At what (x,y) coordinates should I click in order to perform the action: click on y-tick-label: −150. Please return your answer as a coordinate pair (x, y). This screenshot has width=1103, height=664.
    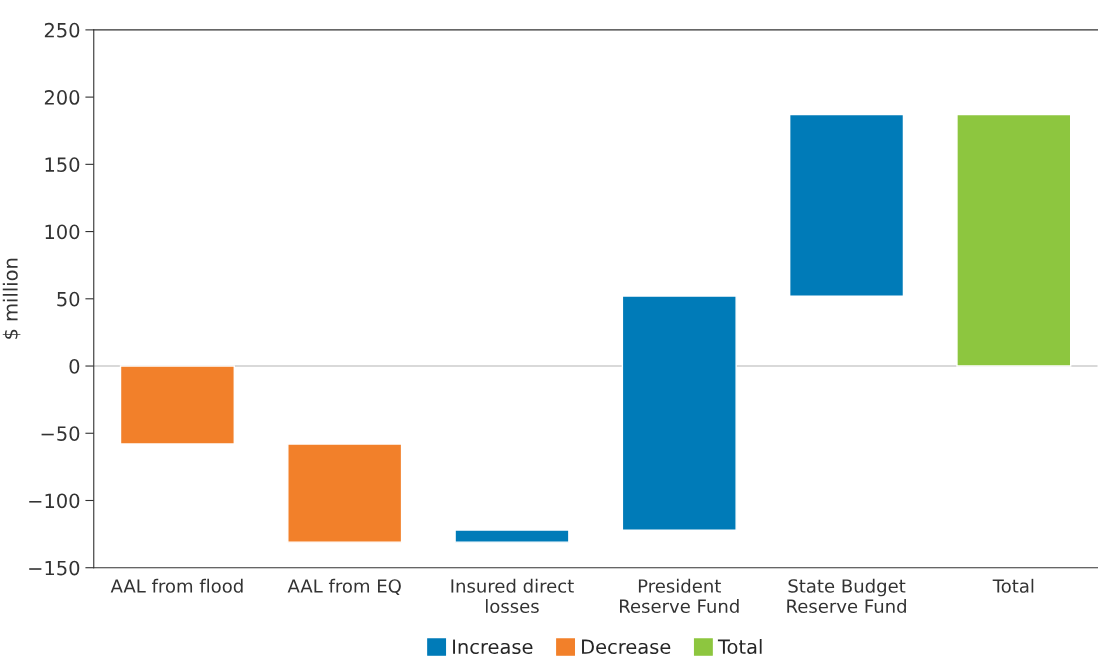
    Looking at the image, I should click on (54, 568).